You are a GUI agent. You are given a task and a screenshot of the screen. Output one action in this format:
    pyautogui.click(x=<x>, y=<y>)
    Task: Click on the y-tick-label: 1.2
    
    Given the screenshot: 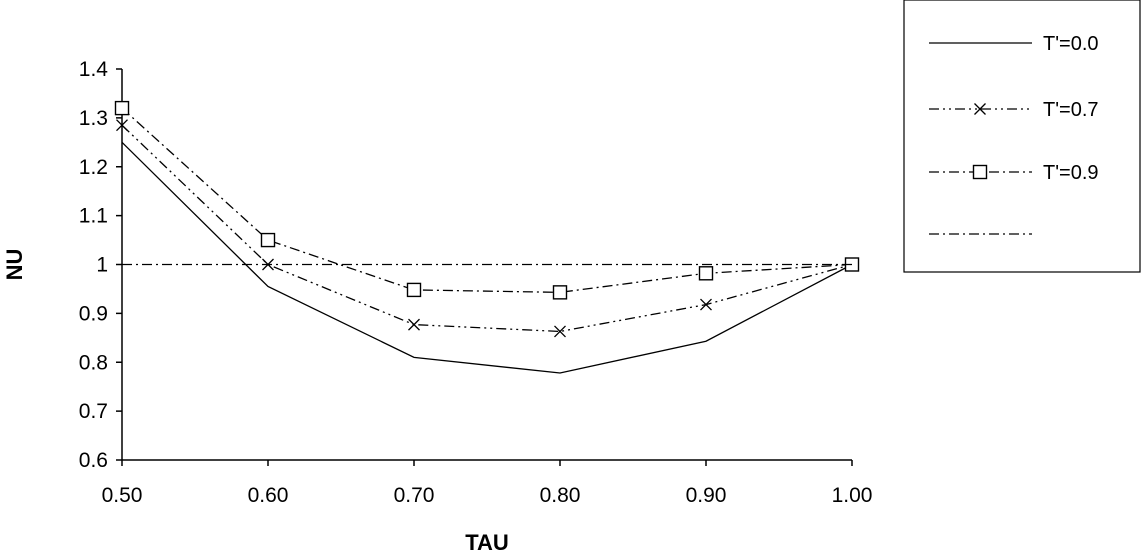 What is the action you would take?
    pyautogui.click(x=93, y=167)
    